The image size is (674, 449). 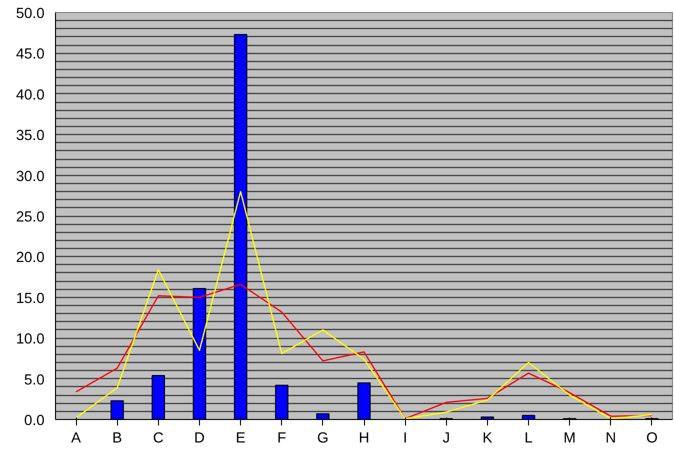 I want to click on x-tick-label: N, so click(x=611, y=438).